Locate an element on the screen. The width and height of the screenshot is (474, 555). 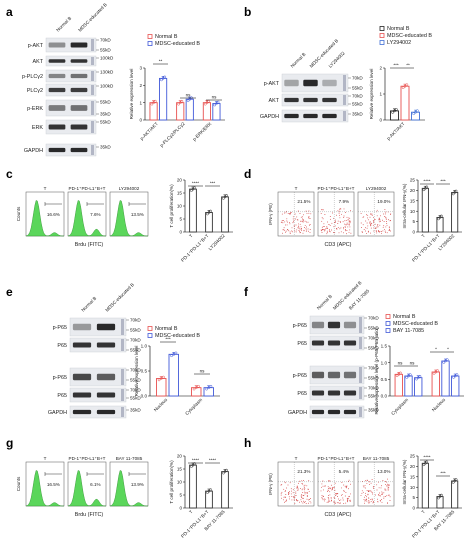
blot-marker-label: 70kD is located at coordinates (135, 370).